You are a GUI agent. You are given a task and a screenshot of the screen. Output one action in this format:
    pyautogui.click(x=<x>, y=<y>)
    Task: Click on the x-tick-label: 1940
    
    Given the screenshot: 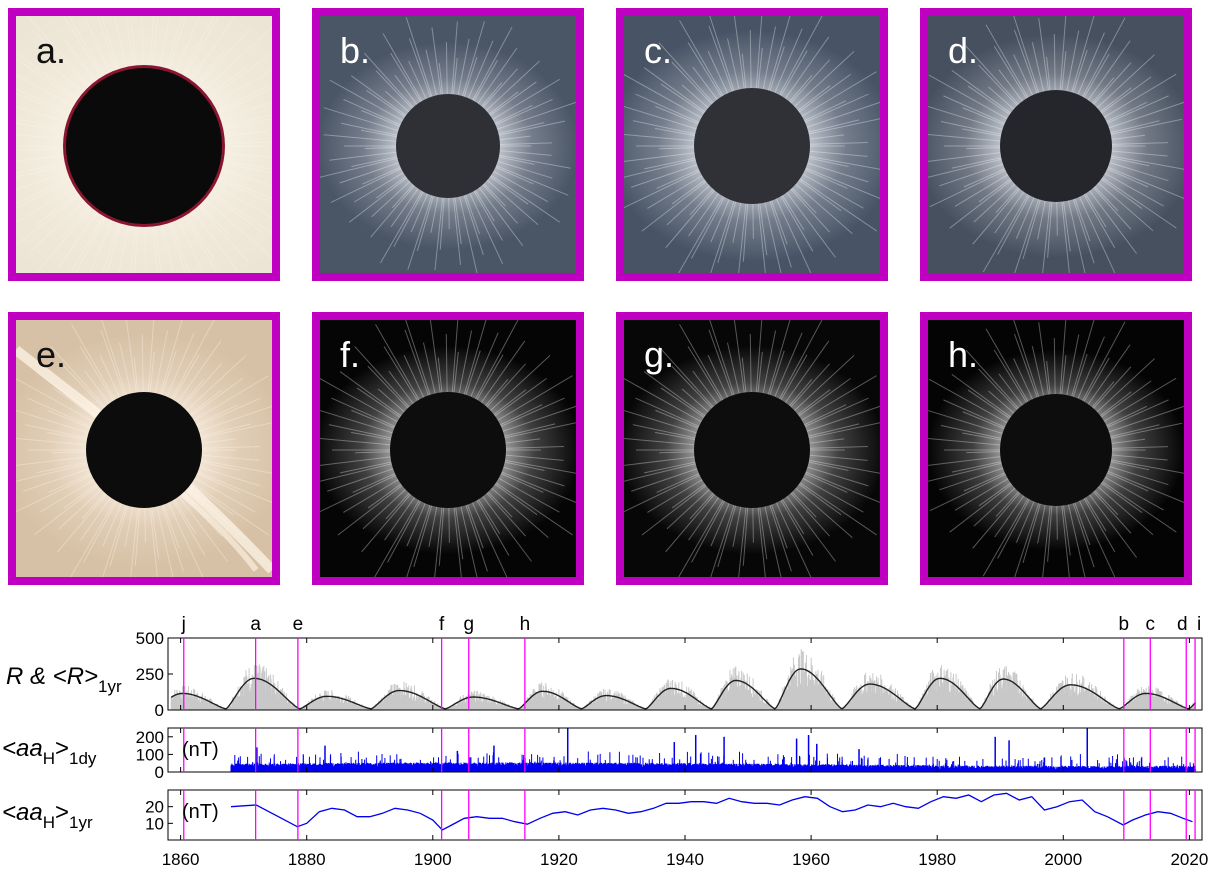 What is the action you would take?
    pyautogui.click(x=685, y=859)
    